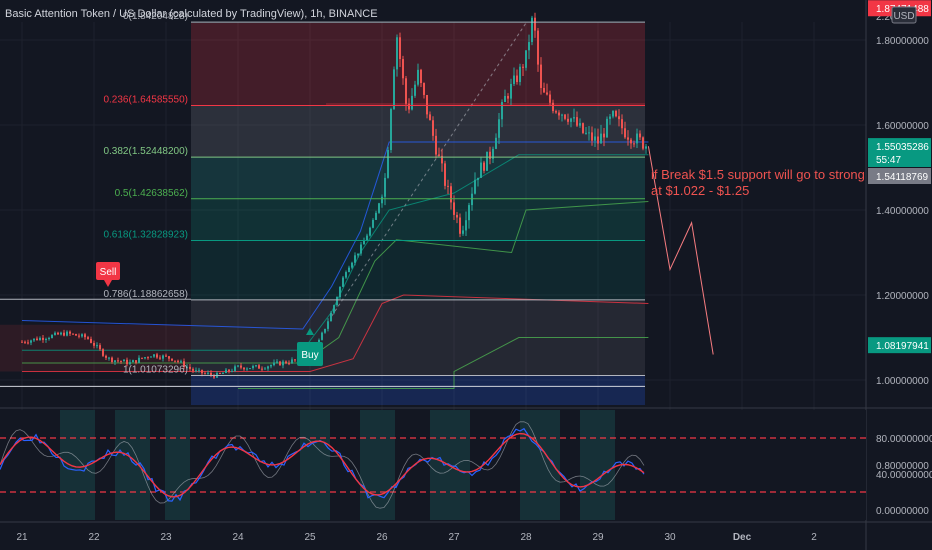  What do you see at coordinates (108, 283) in the screenshot?
I see `sell-arrow-icon` at bounding box center [108, 283].